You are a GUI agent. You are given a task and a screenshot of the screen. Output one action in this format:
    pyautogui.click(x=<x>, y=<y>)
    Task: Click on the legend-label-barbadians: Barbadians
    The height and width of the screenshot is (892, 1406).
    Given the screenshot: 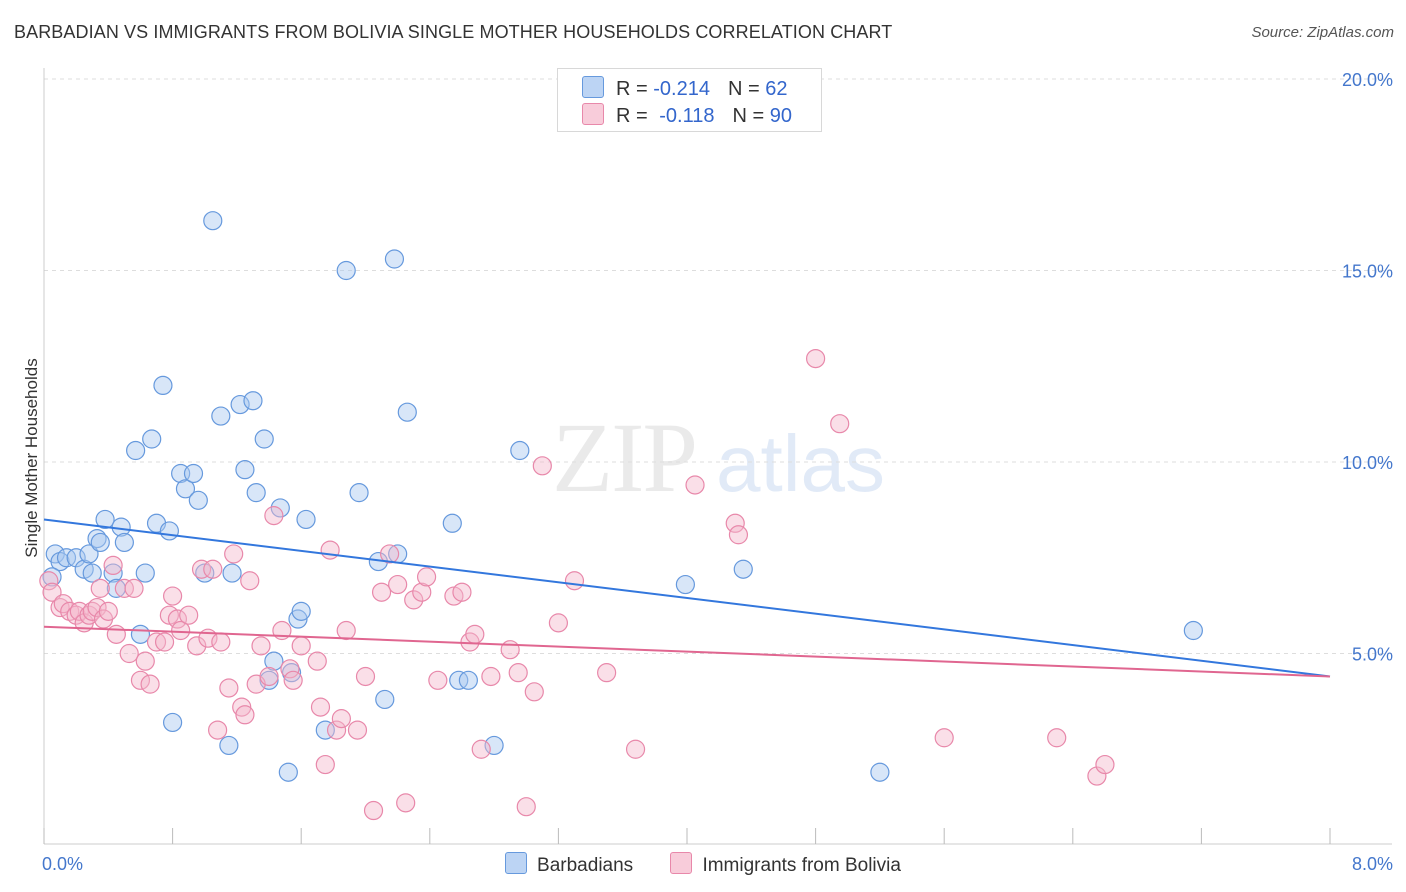 What is the action you would take?
    pyautogui.click(x=585, y=865)
    